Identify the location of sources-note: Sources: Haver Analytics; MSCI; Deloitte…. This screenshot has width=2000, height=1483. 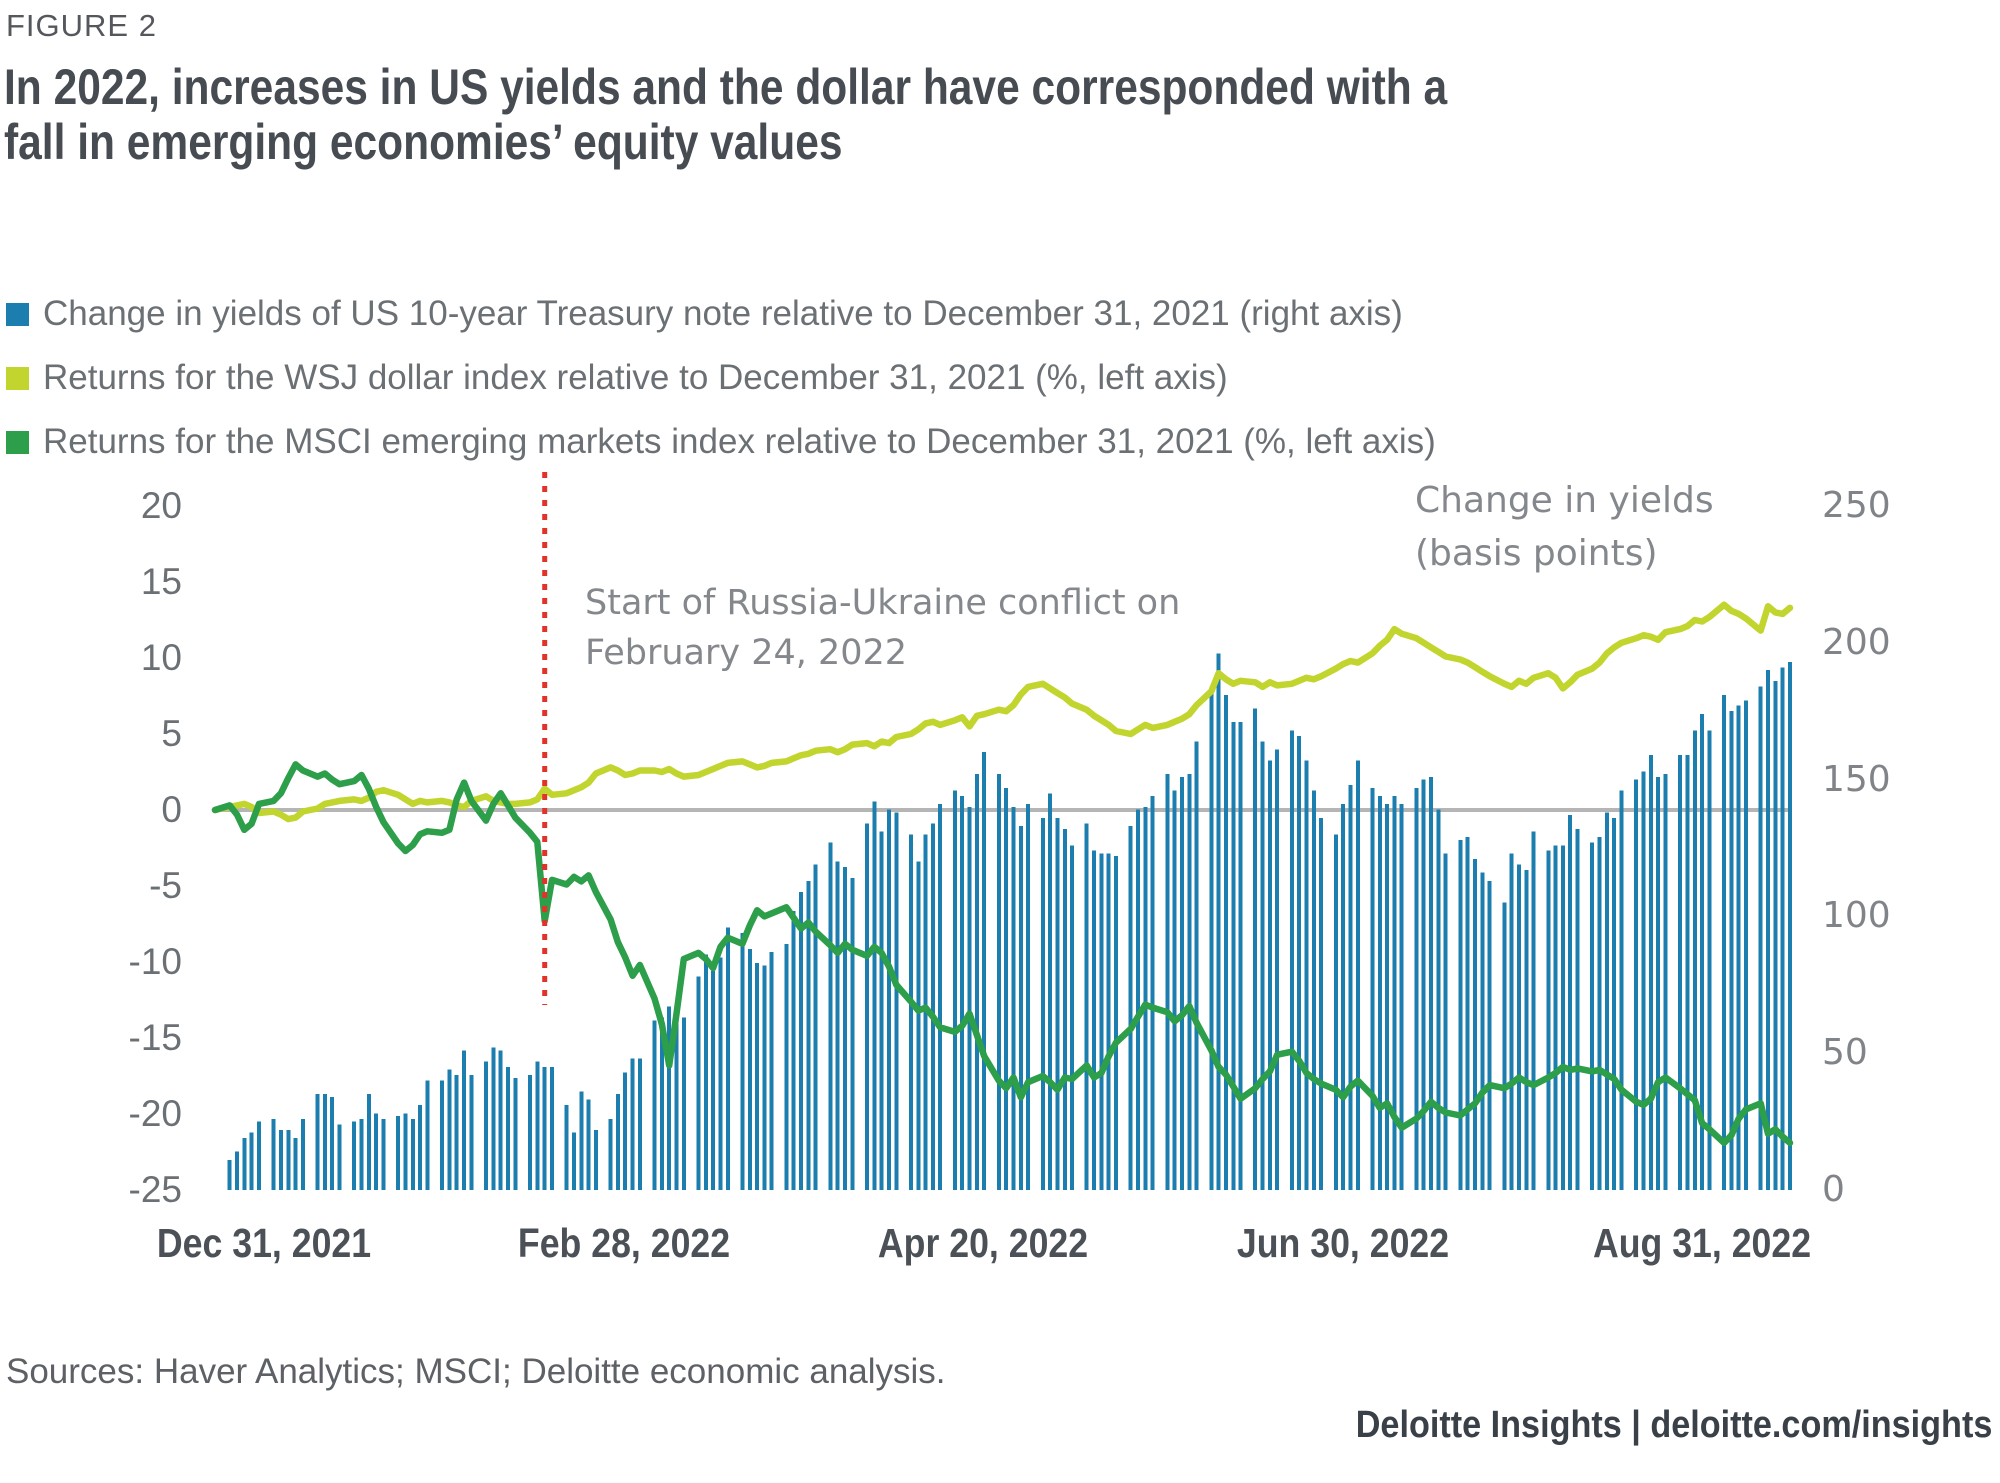
(476, 1371).